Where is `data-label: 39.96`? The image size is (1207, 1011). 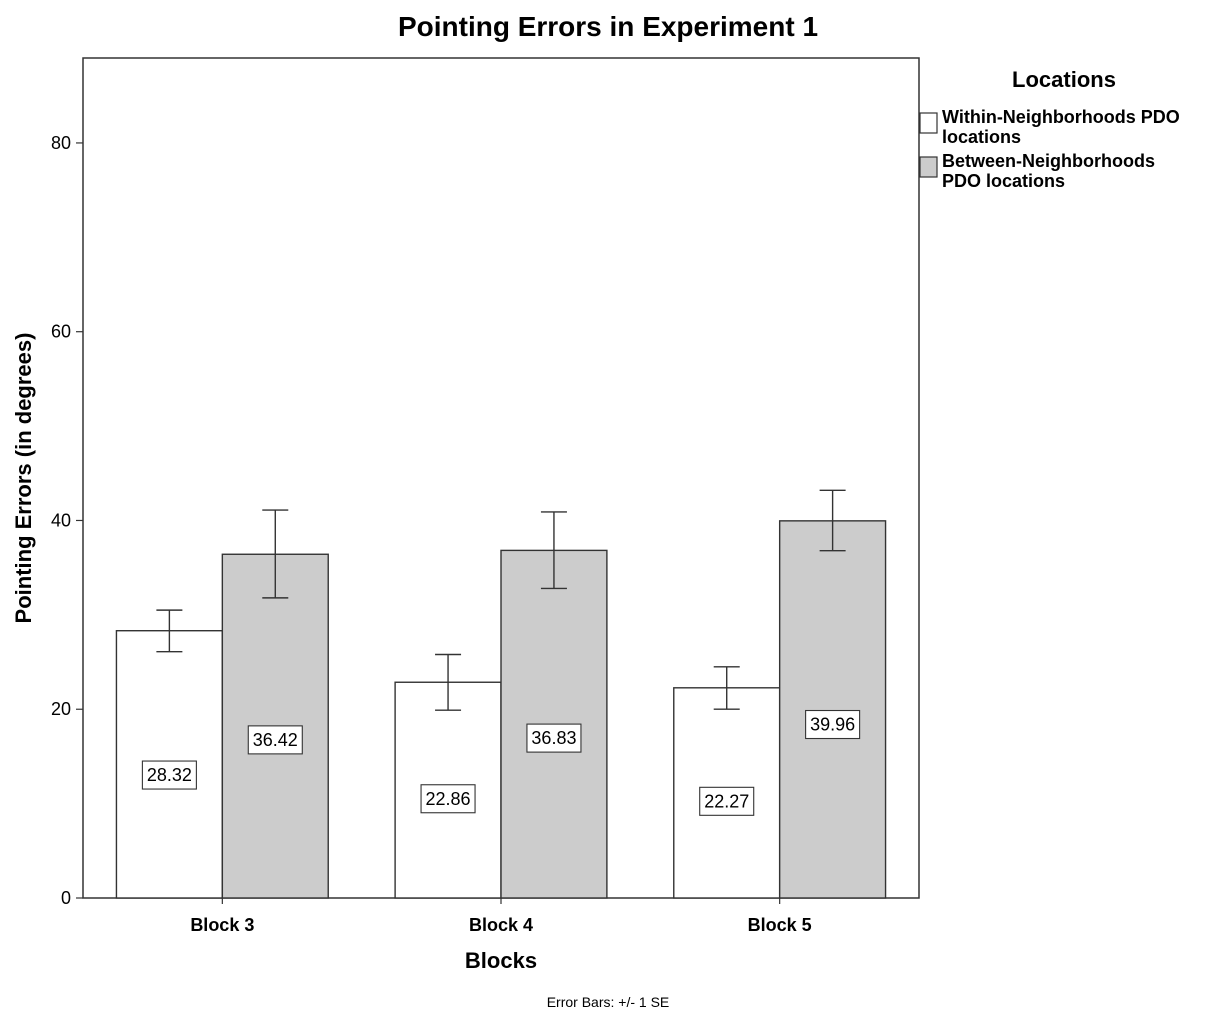
data-label: 39.96 is located at coordinates (832, 725).